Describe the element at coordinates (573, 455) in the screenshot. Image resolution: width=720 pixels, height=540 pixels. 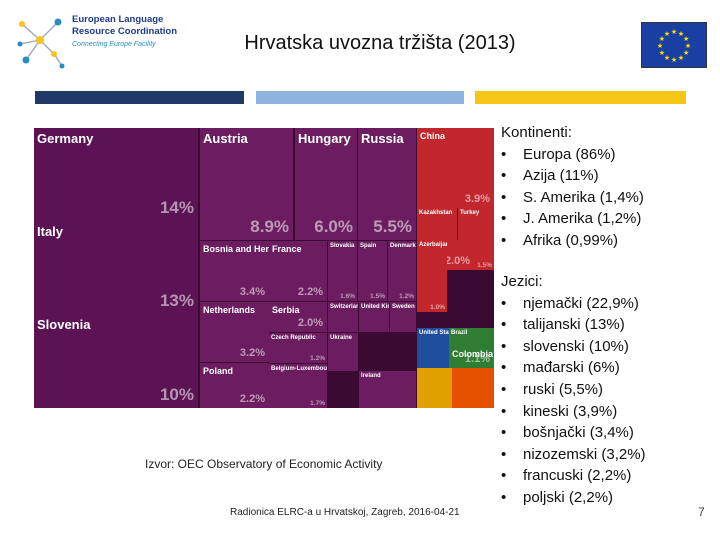
I see `languages-item: • nizozemski (3,2%)` at that location.